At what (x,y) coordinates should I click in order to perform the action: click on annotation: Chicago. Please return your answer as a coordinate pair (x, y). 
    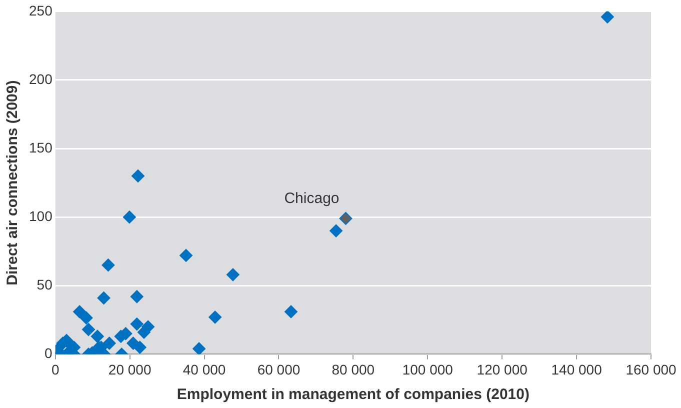
    Looking at the image, I should click on (312, 199).